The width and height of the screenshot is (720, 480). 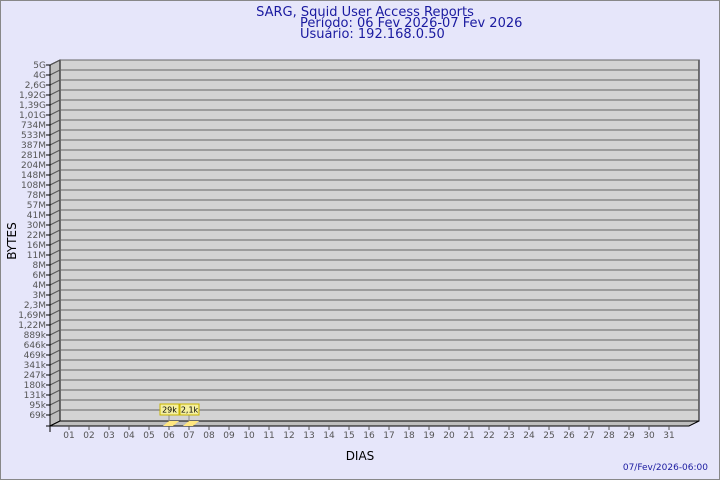 What do you see at coordinates (229, 436) in the screenshot?
I see `x-tick-label: 09` at bounding box center [229, 436].